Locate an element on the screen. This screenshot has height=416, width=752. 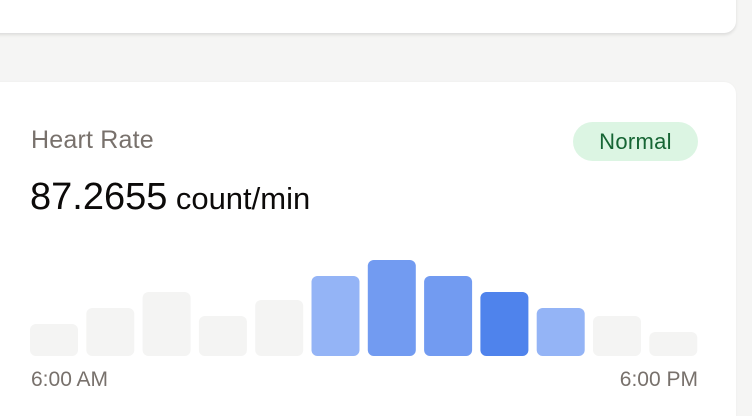
metric-value-line: 87.2655 count/min is located at coordinates (170, 197).